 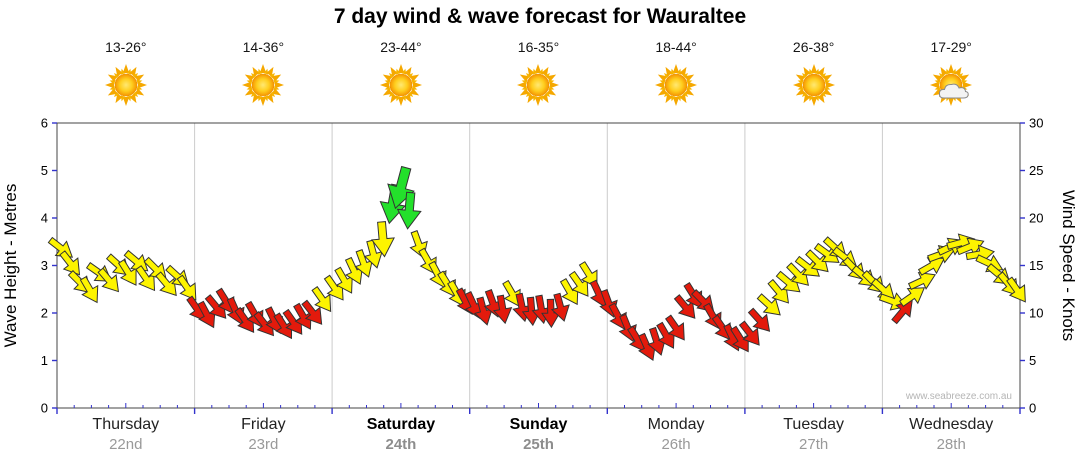 What do you see at coordinates (954, 91) in the screenshot?
I see `cloud-icon` at bounding box center [954, 91].